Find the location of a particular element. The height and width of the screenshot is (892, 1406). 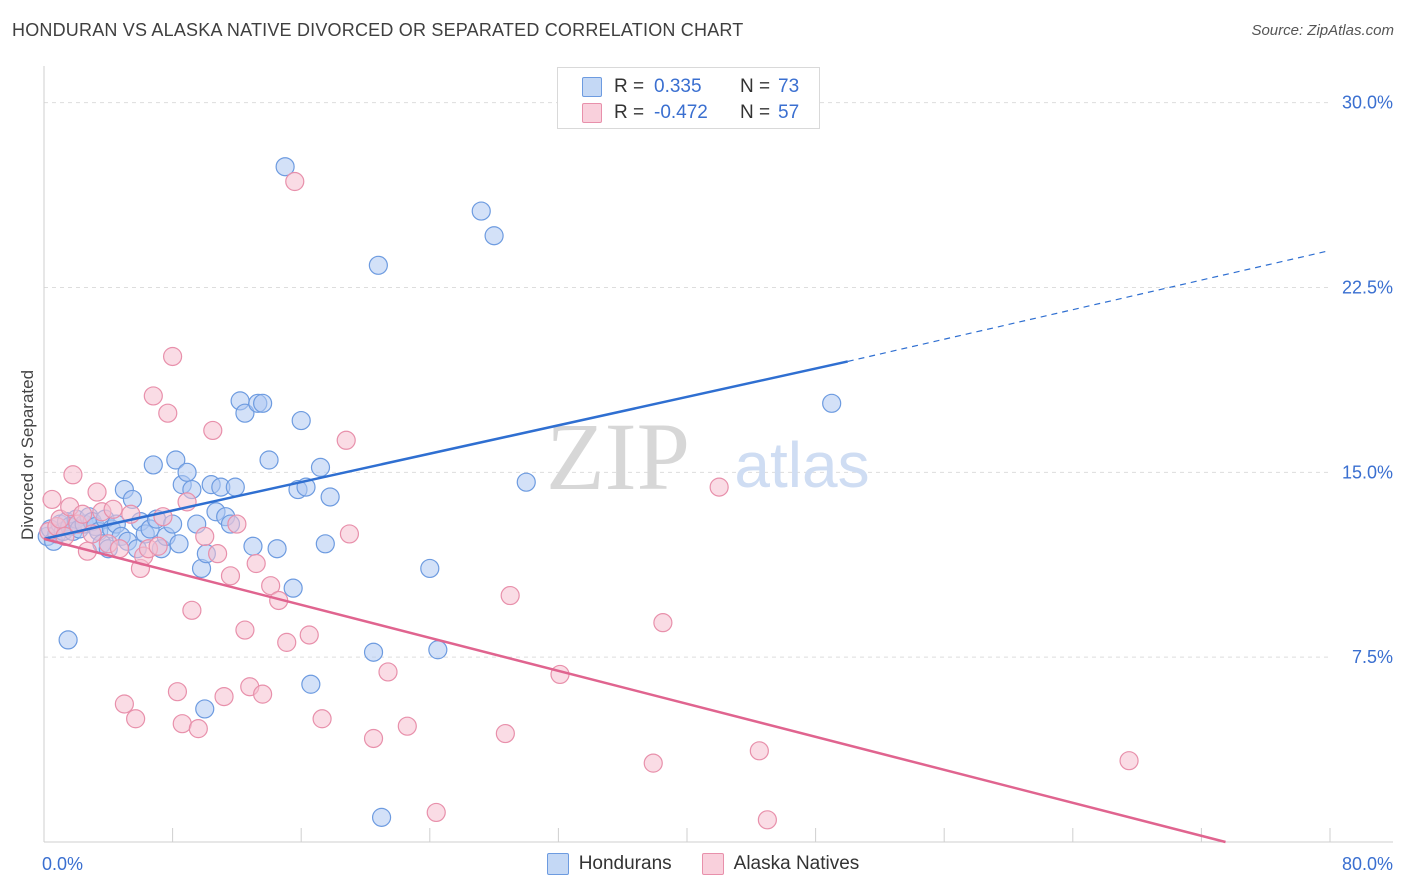

x-tick-label: 0.0% is located at coordinates (62, 864).